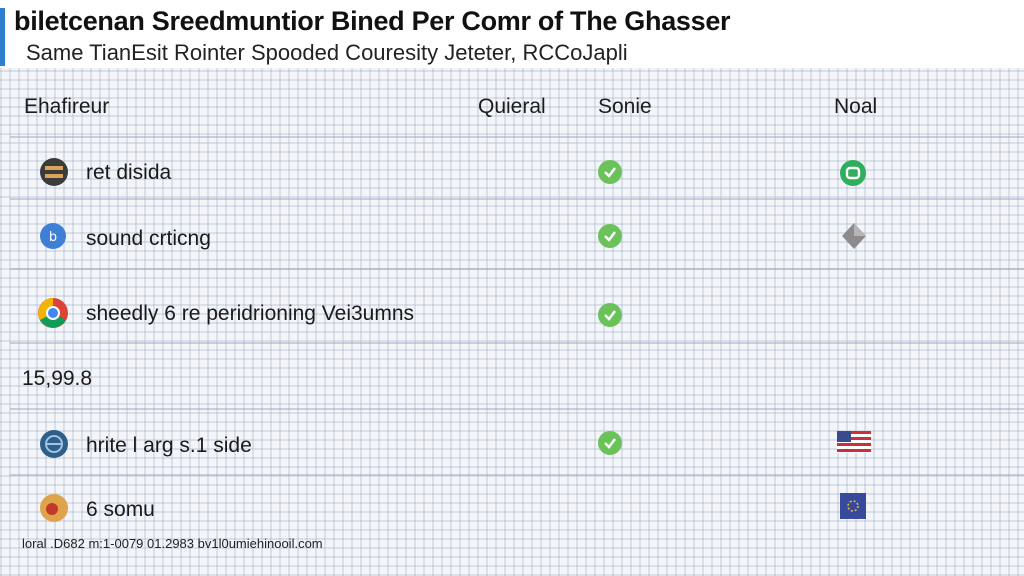  What do you see at coordinates (54, 508) in the screenshot?
I see `orange-circle-icon` at bounding box center [54, 508].